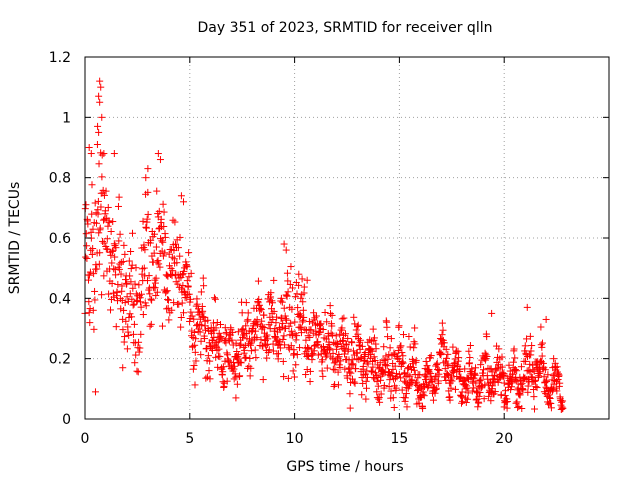 The height and width of the screenshot is (480, 640). I want to click on y-axis-label: SRMTID / TECUs, so click(15, 238).